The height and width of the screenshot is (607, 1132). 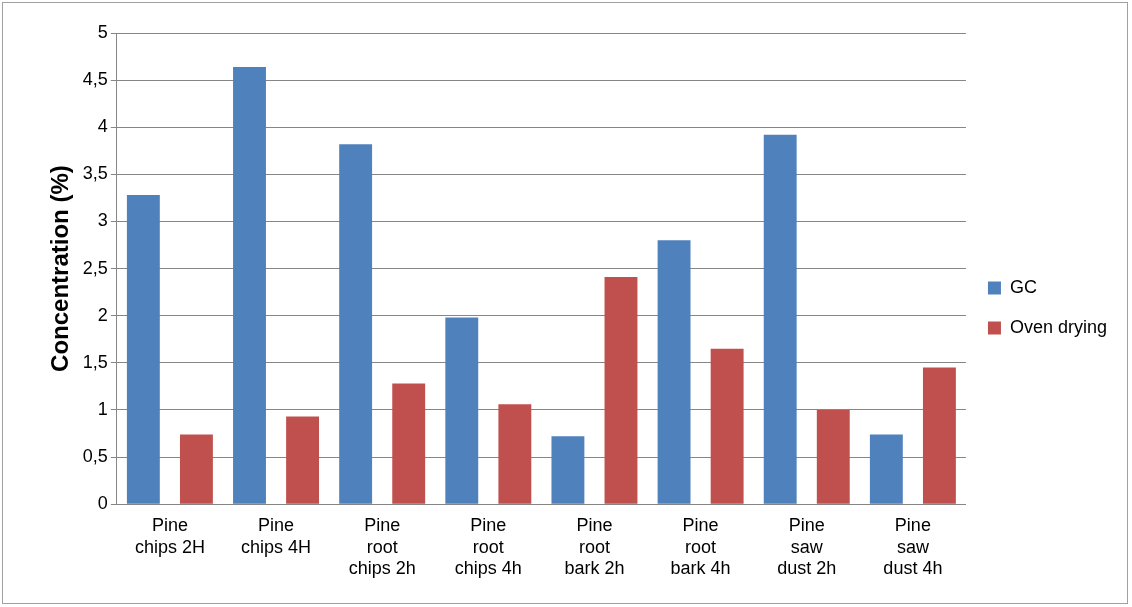 I want to click on x-tick-label: Pine chips 4H, so click(x=276, y=535).